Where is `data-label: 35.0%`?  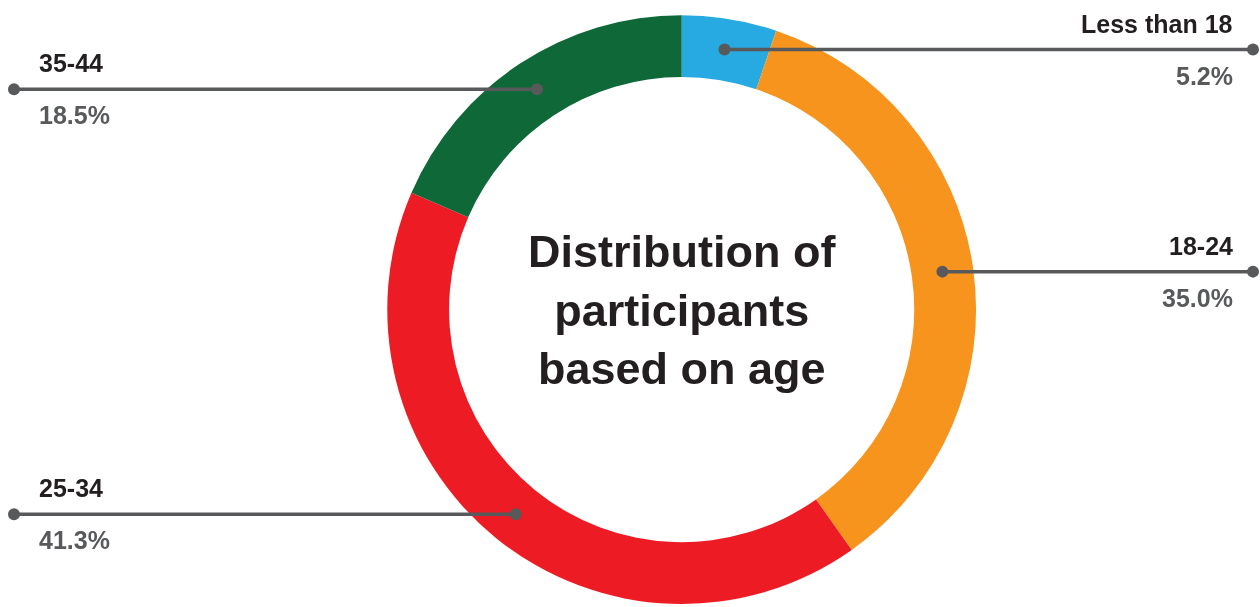 data-label: 35.0% is located at coordinates (1197, 298).